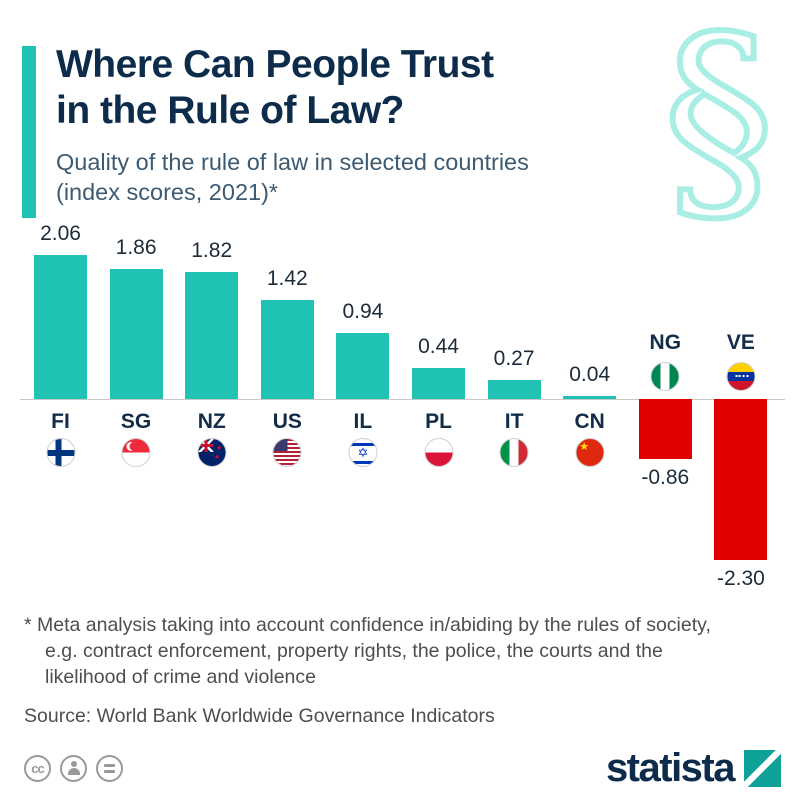  What do you see at coordinates (590, 398) in the screenshot?
I see `bar-cn` at bounding box center [590, 398].